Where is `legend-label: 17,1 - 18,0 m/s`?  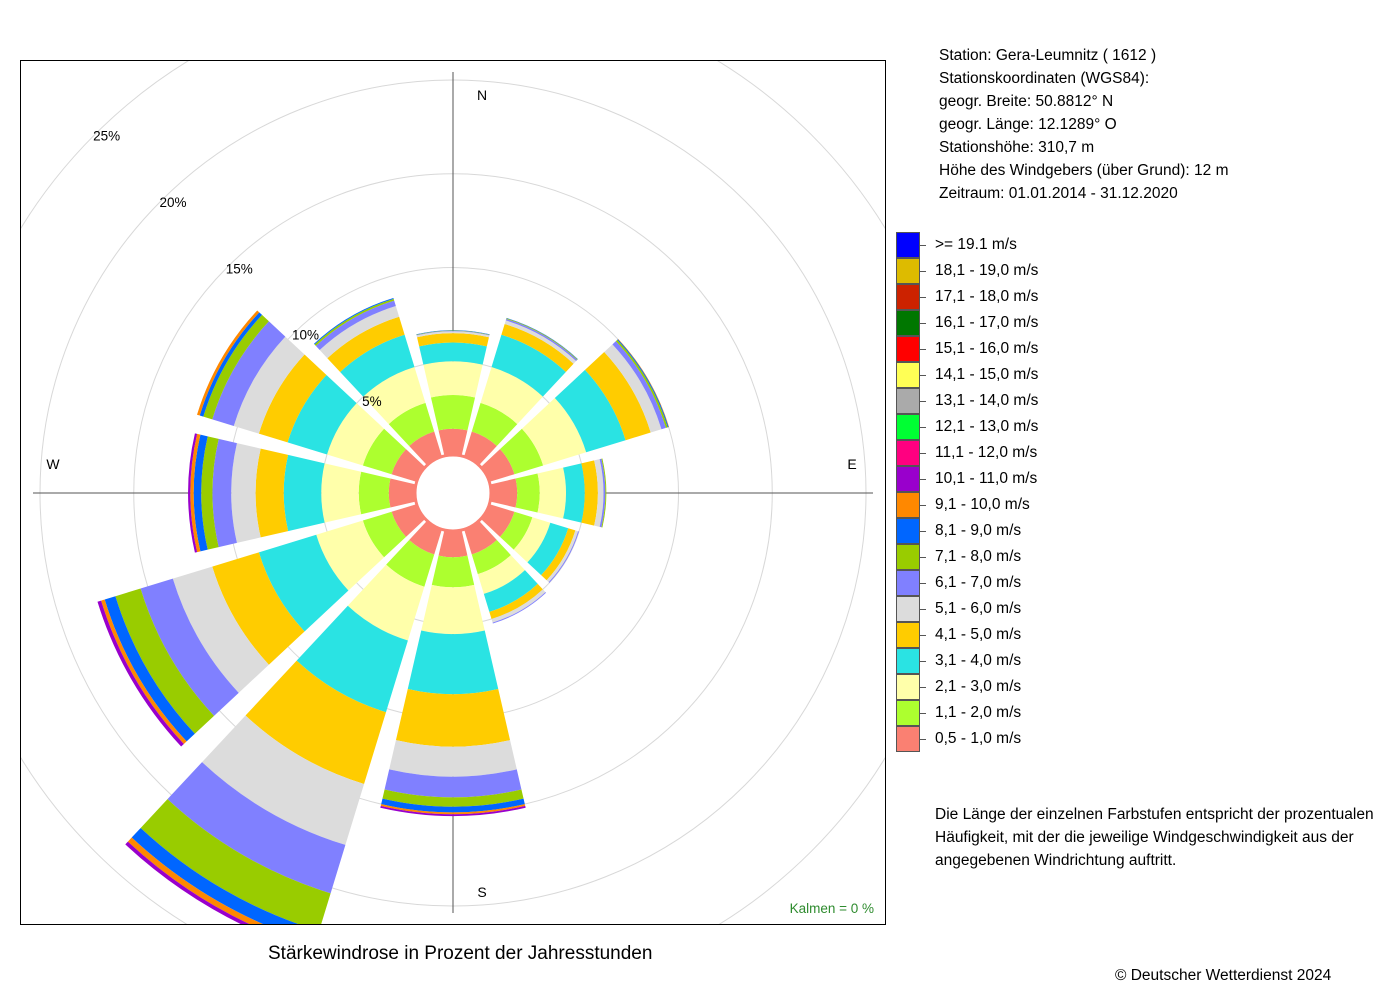 legend-label: 17,1 - 18,0 m/s is located at coordinates (987, 296).